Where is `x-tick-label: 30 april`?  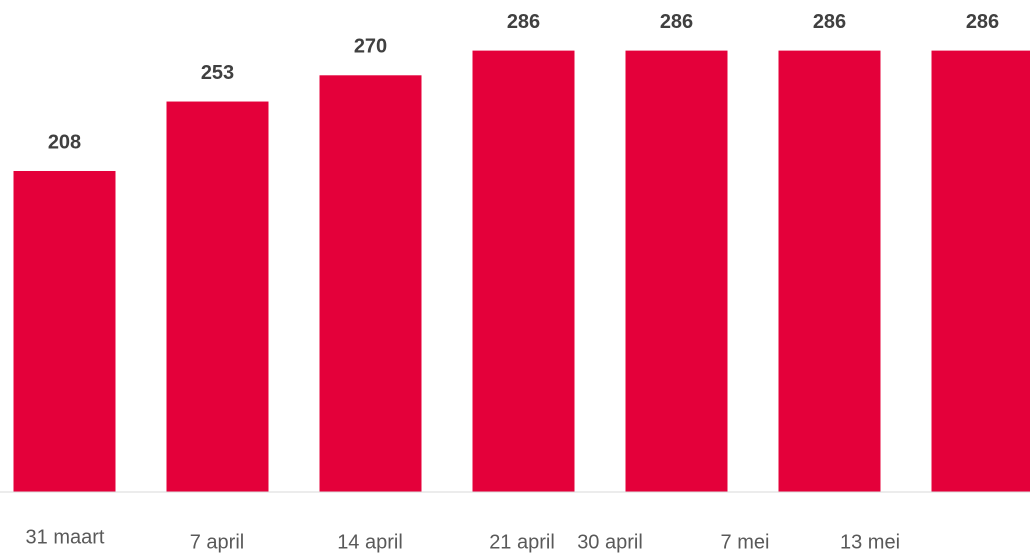
x-tick-label: 30 april is located at coordinates (610, 542).